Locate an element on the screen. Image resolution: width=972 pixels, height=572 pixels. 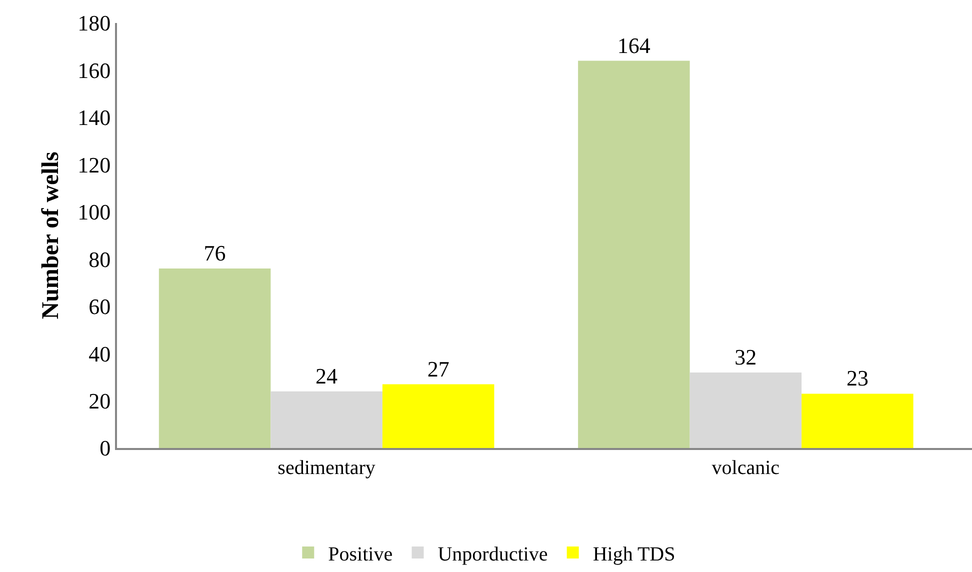
data-label: 32 is located at coordinates (745, 357).